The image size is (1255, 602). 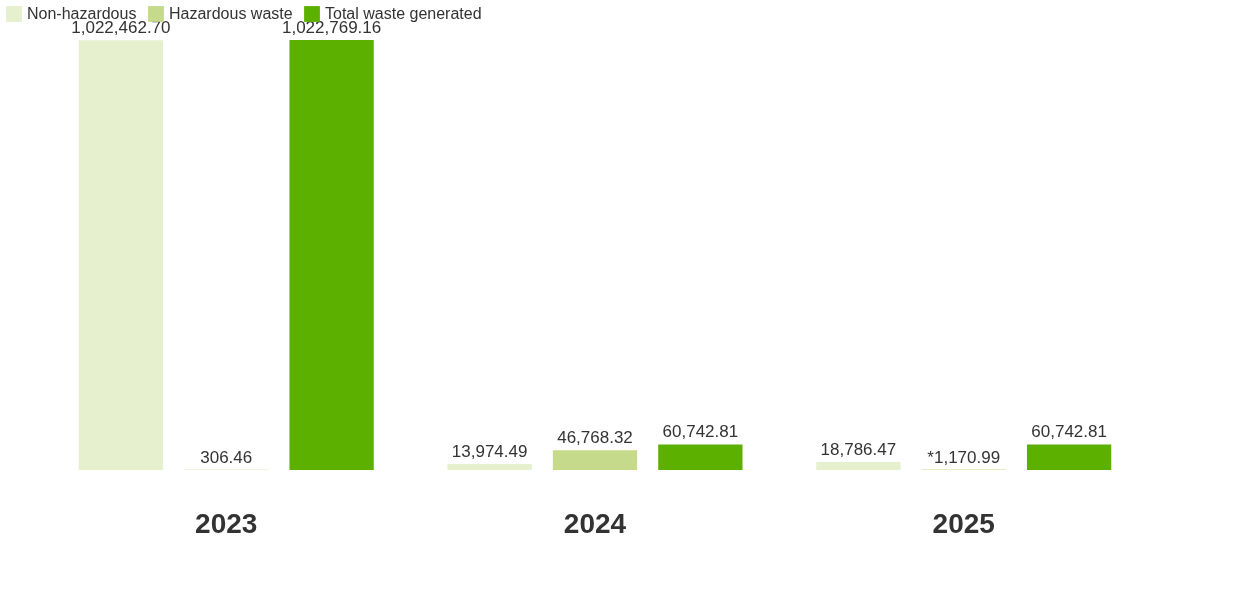 I want to click on data-label: *1,170.99, so click(x=964, y=457).